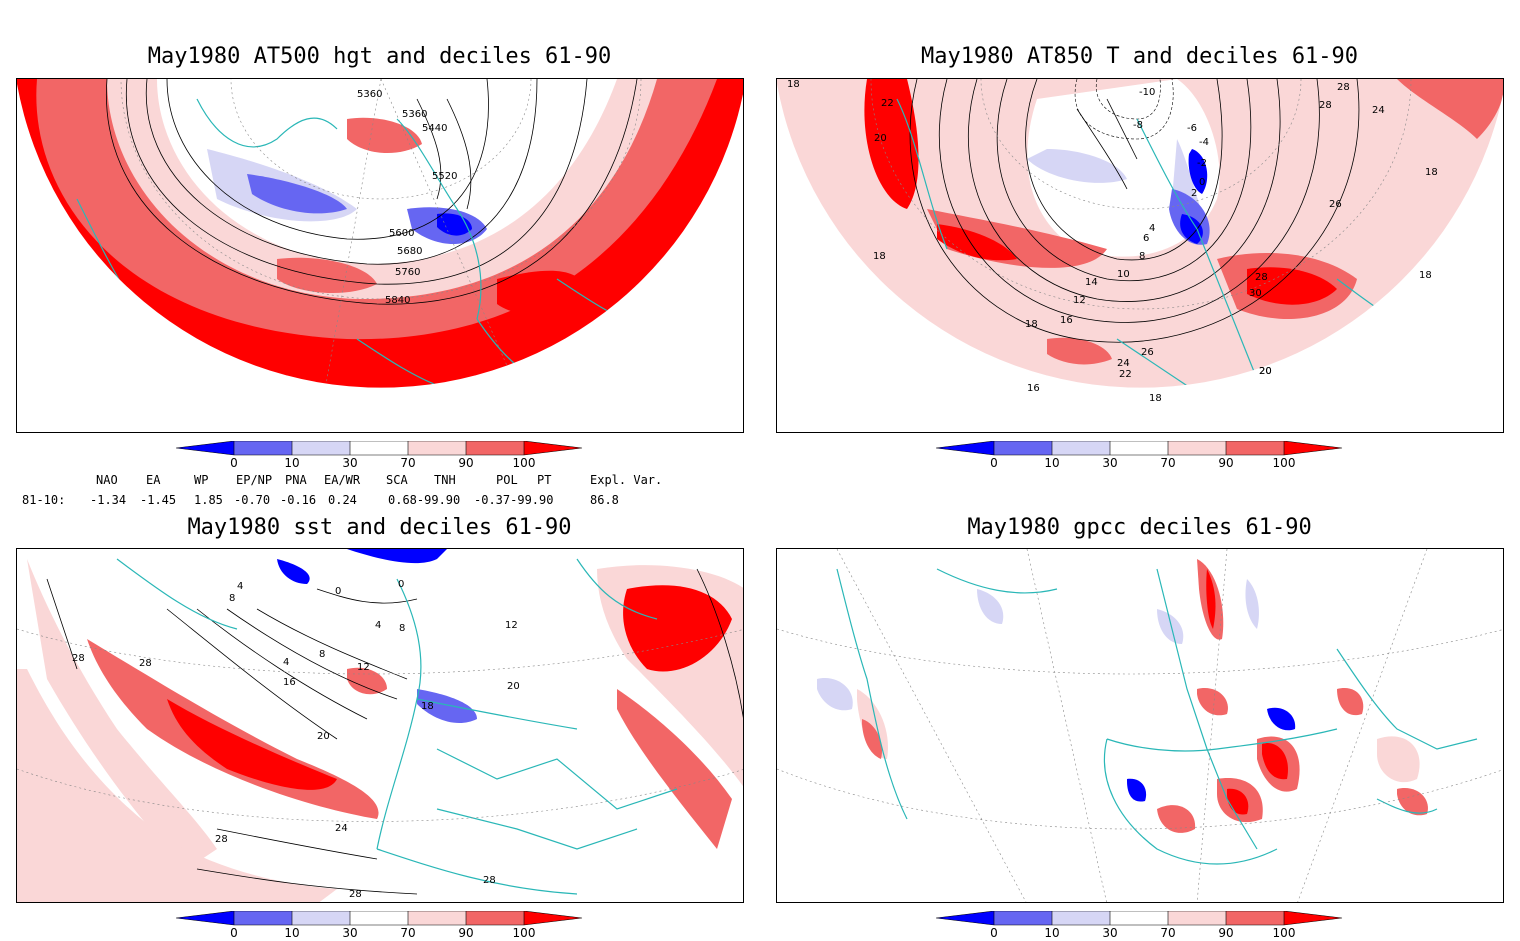 Image resolution: width=1520 pixels, height=941 pixels. What do you see at coordinates (1141, 456) in the screenshot?
I see `colorbar-top-right: 0 10 30 70 90 100` at bounding box center [1141, 456].